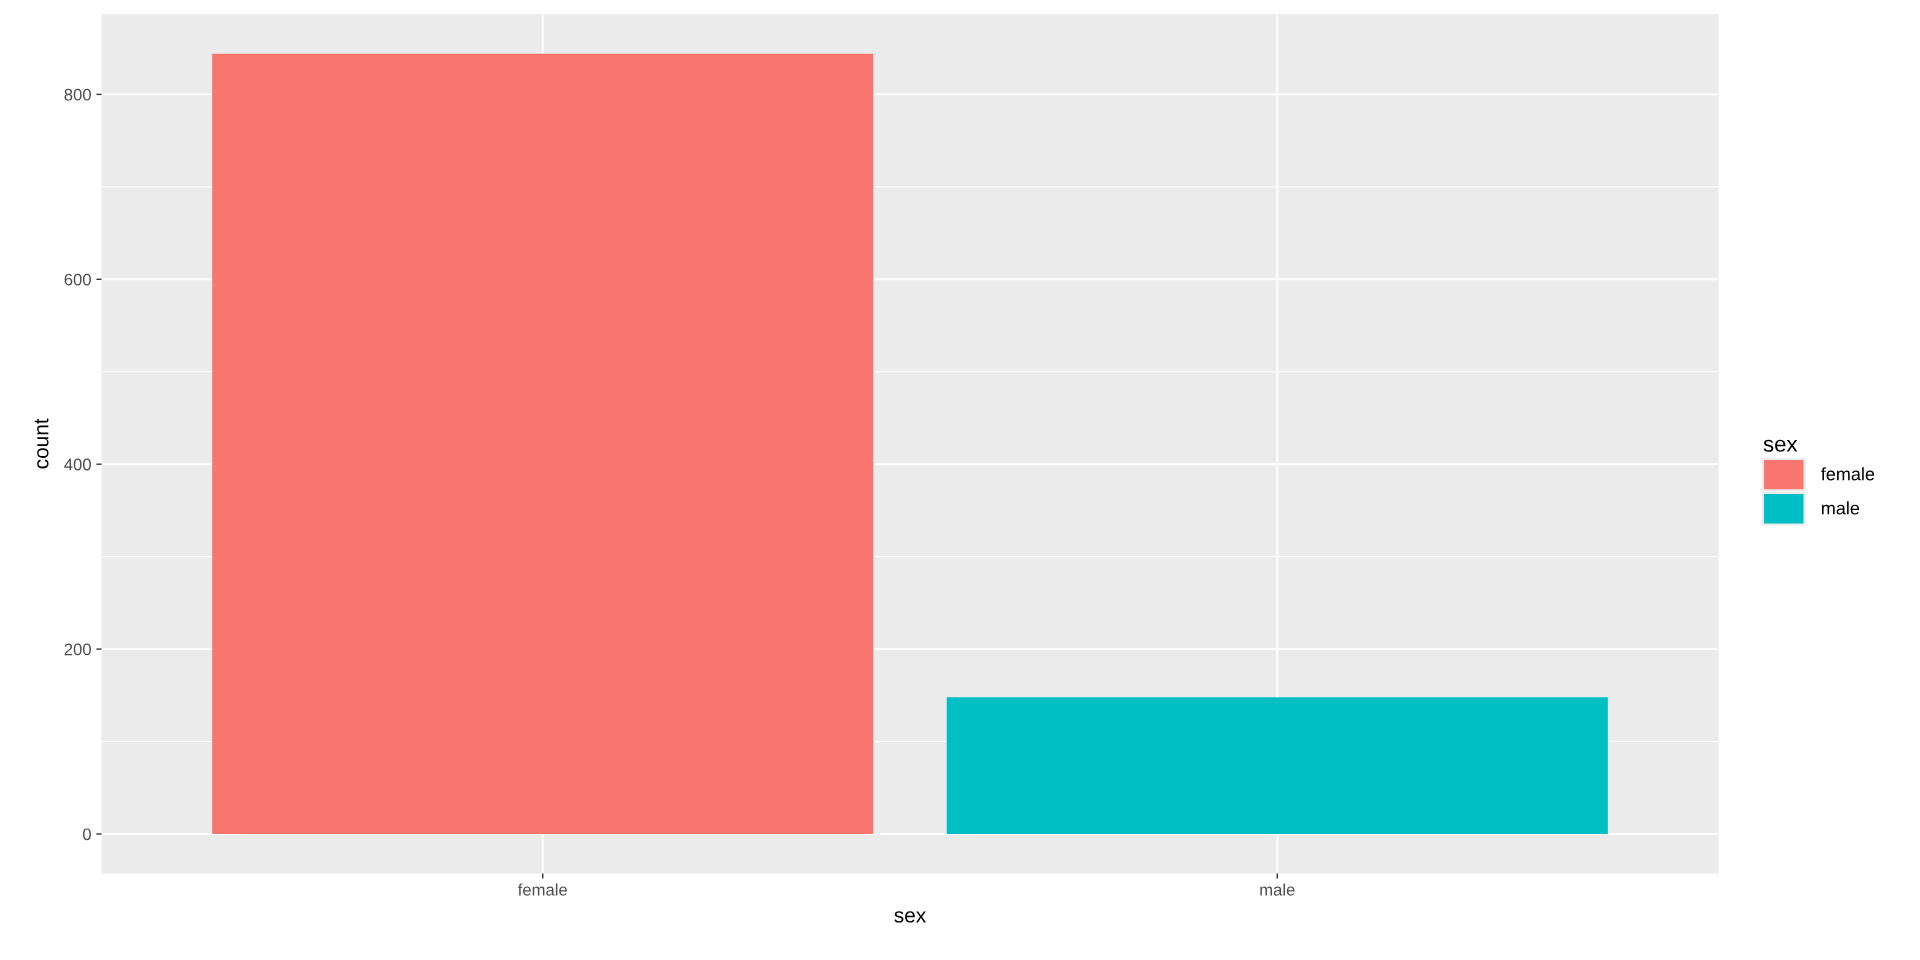  I want to click on legend-label: female, so click(1848, 474).